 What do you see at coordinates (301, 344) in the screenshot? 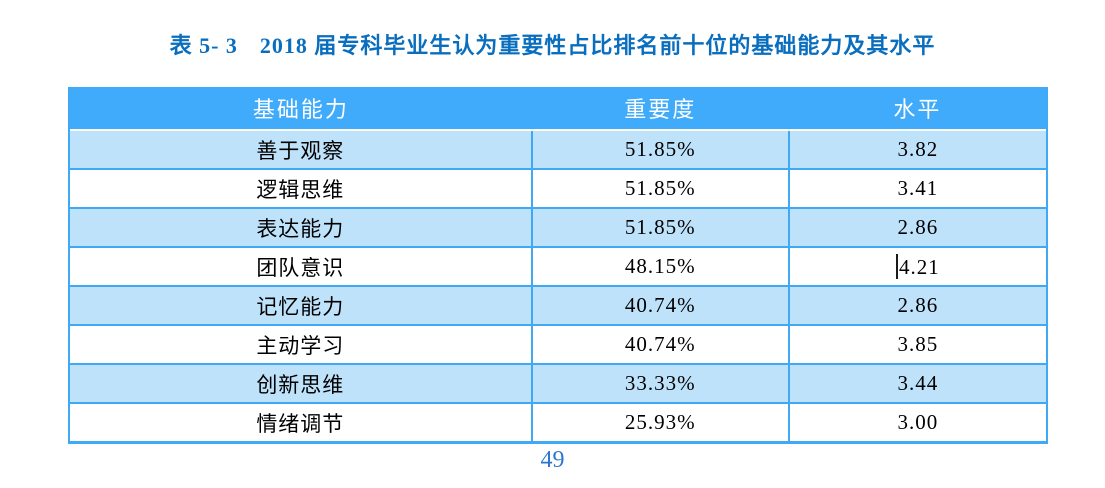
I see `cell-ability: 主动学习` at bounding box center [301, 344].